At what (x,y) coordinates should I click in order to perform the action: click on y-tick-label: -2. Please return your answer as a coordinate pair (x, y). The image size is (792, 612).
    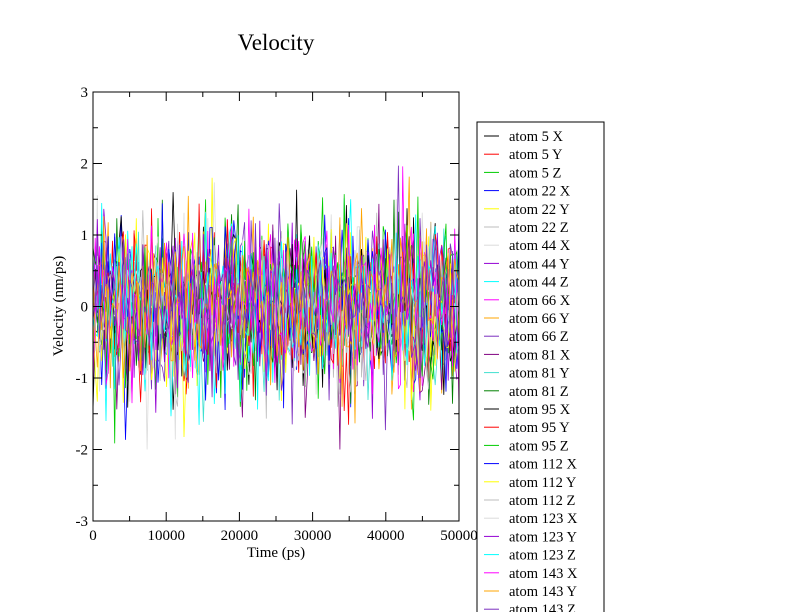
    Looking at the image, I should click on (82, 451).